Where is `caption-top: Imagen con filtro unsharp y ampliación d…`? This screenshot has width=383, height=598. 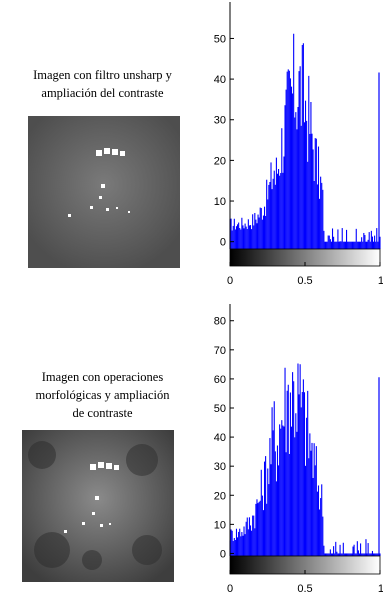
caption-top: Imagen con filtro unsharp y ampliación d… is located at coordinates (102, 84).